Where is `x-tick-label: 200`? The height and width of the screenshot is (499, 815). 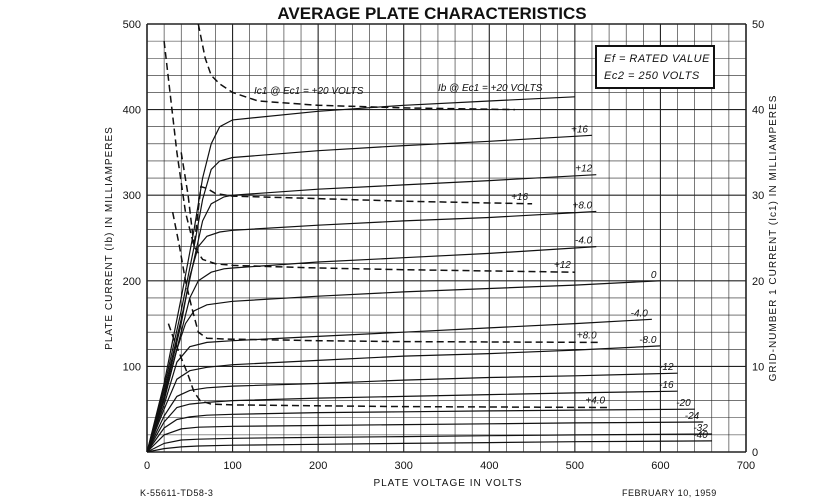 x-tick-label: 200 is located at coordinates (318, 466).